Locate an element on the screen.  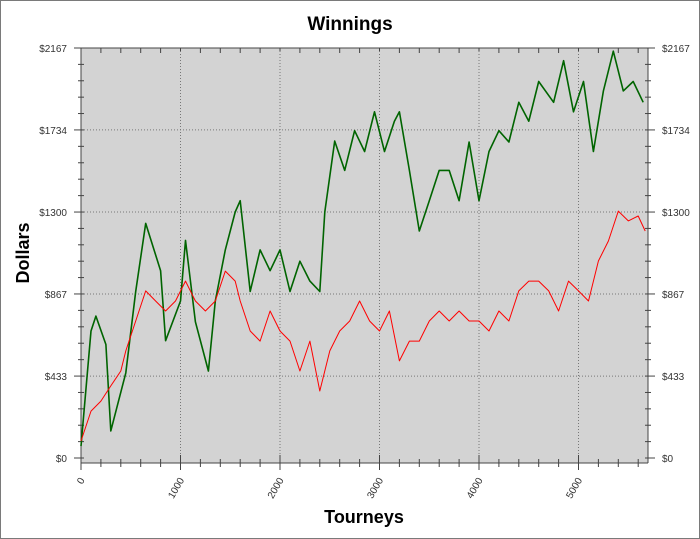
y-tick-label: $867 is located at coordinates (56, 295).